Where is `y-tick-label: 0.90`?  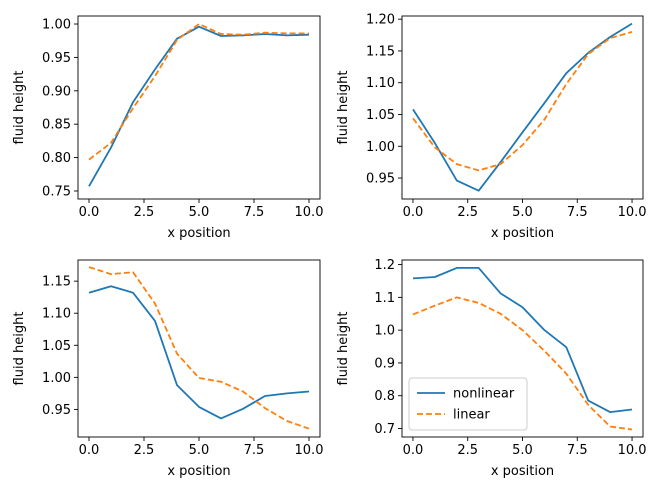
y-tick-label: 0.90 is located at coordinates (56, 91).